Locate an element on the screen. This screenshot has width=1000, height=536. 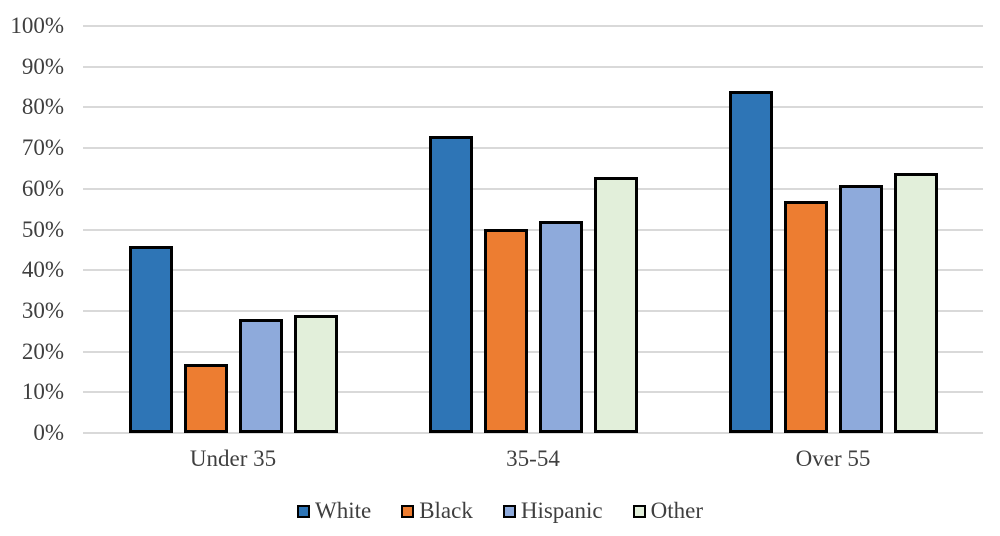
legend-label-hispanic: Hispanic is located at coordinates (561, 510).